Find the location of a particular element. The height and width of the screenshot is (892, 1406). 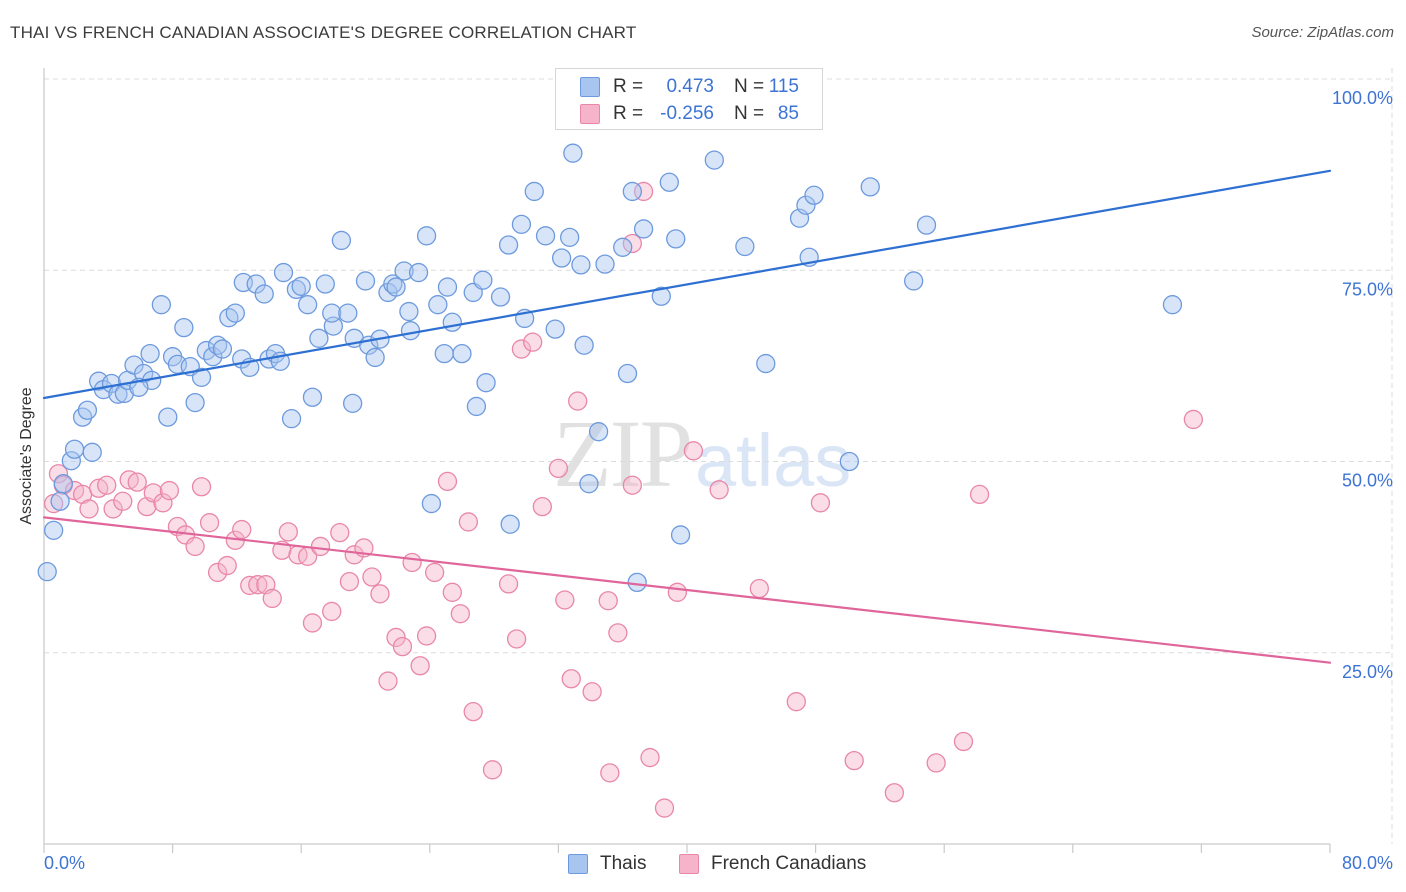

x-tick-label: 80.0% is located at coordinates (1367, 863).